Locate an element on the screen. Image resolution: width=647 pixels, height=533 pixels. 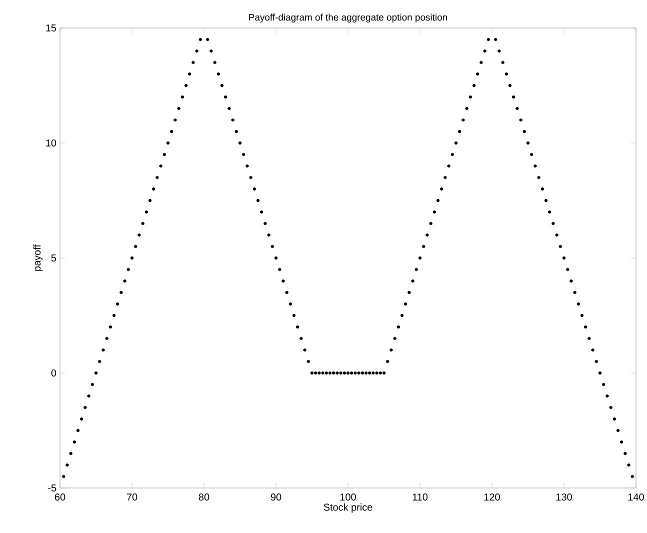
x-axis-title: Stock price is located at coordinates (348, 508).